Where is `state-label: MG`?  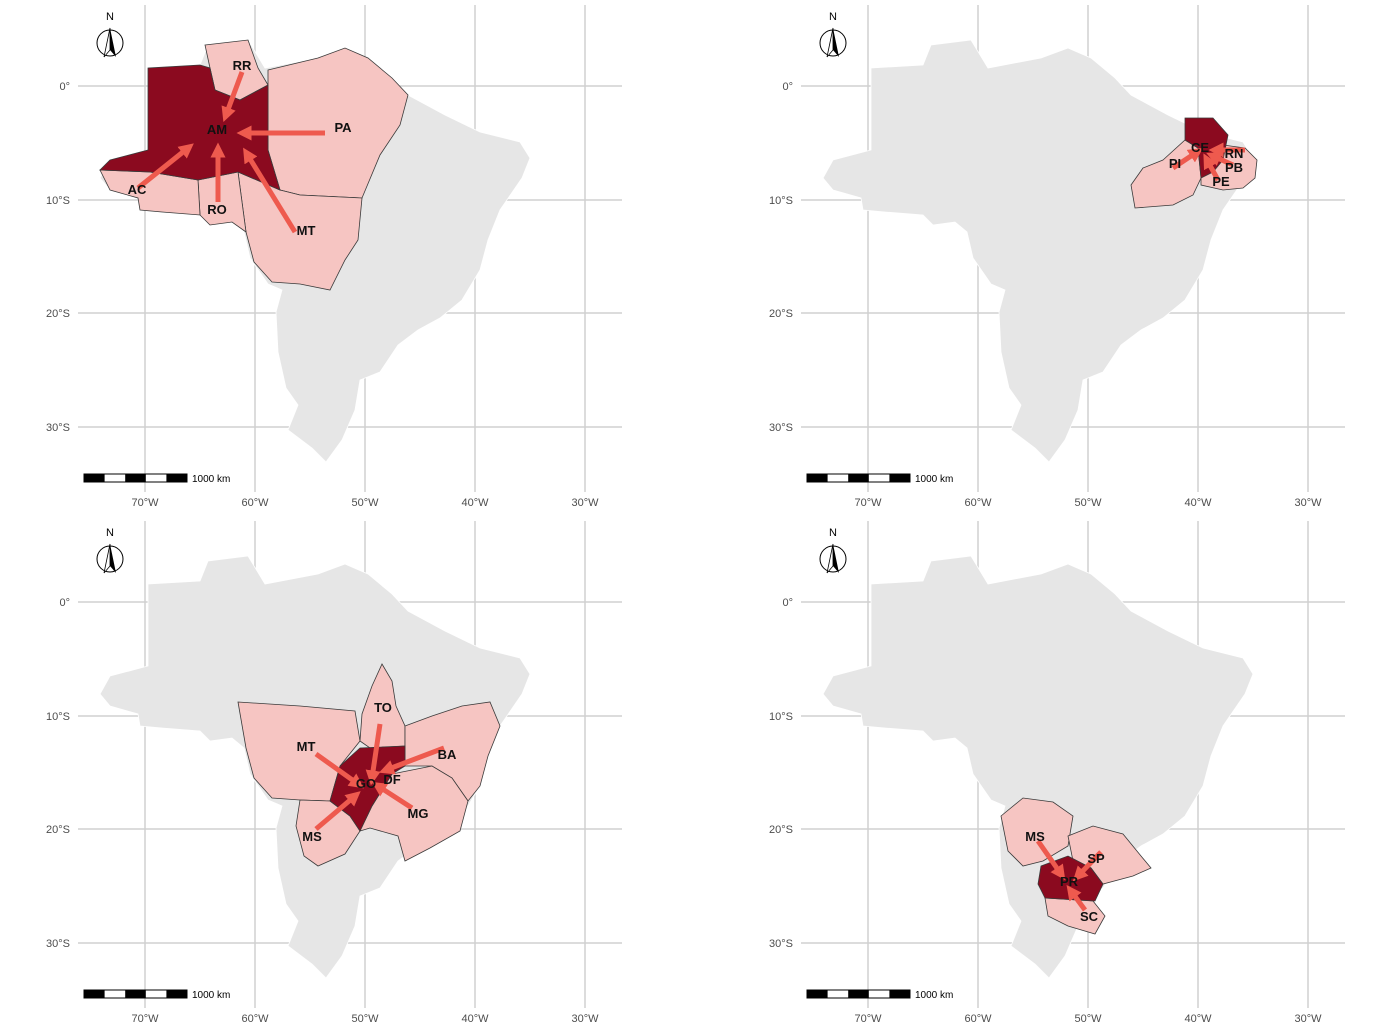 state-label: MG is located at coordinates (418, 813).